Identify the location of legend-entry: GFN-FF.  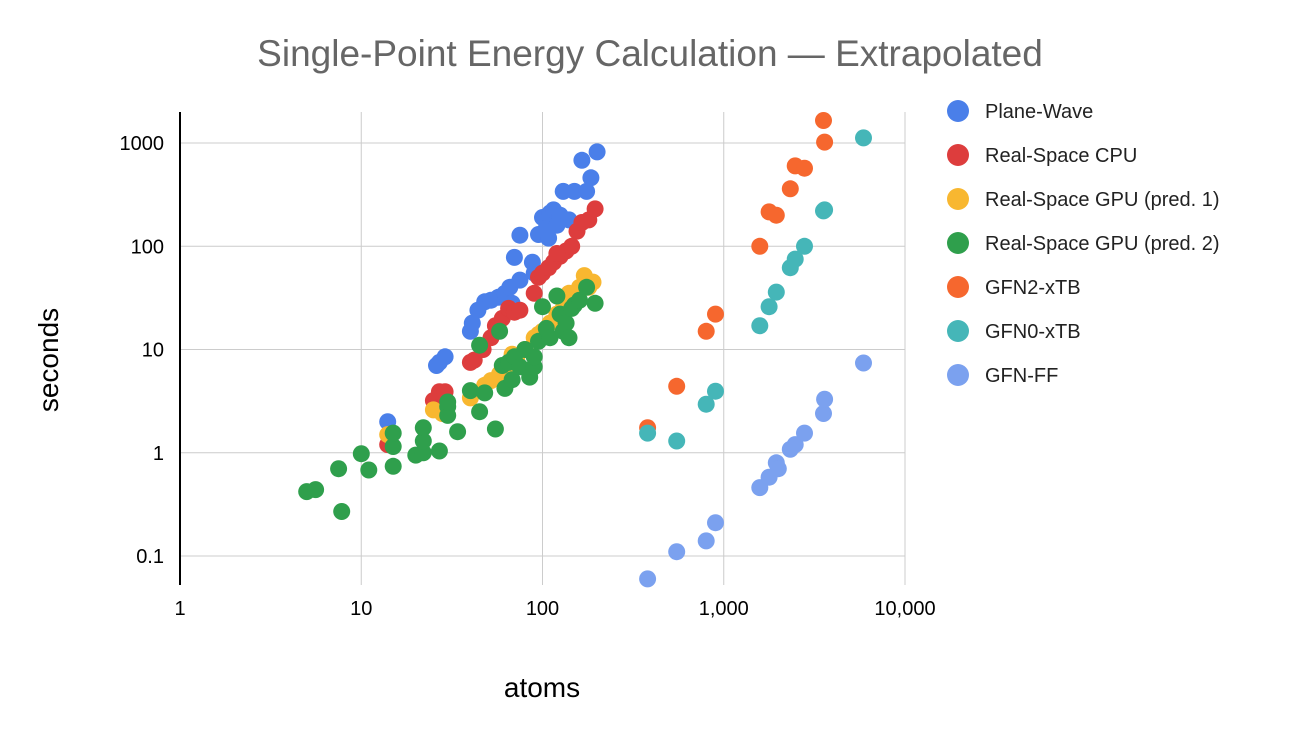
(1021, 376).